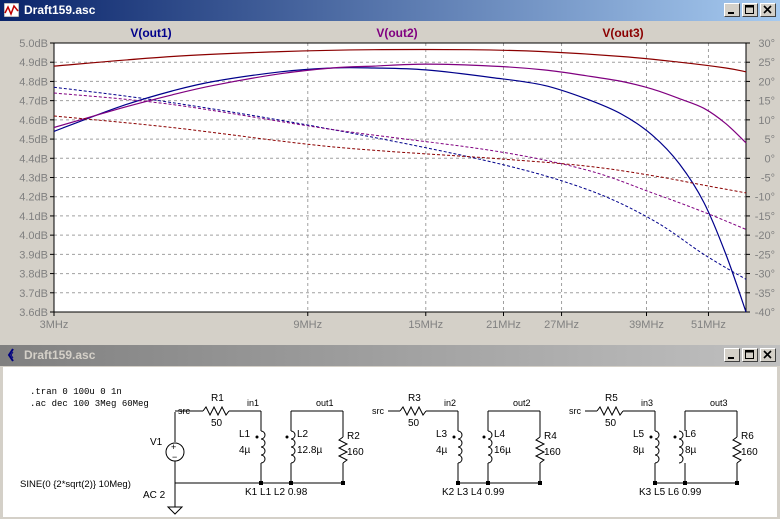 The height and width of the screenshot is (519, 780). Describe the element at coordinates (383, 321) in the screenshot. I see `x-axis-ticks: 3MHz 9MHz 15MHz 21MHz 27MHz 39MHz 51MHz` at that location.